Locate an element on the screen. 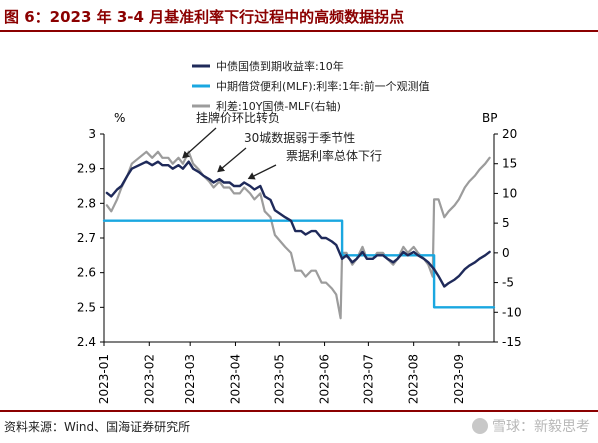 This screenshot has width=598, height=443. x-tick-label: 2023-04 is located at coordinates (235, 379).